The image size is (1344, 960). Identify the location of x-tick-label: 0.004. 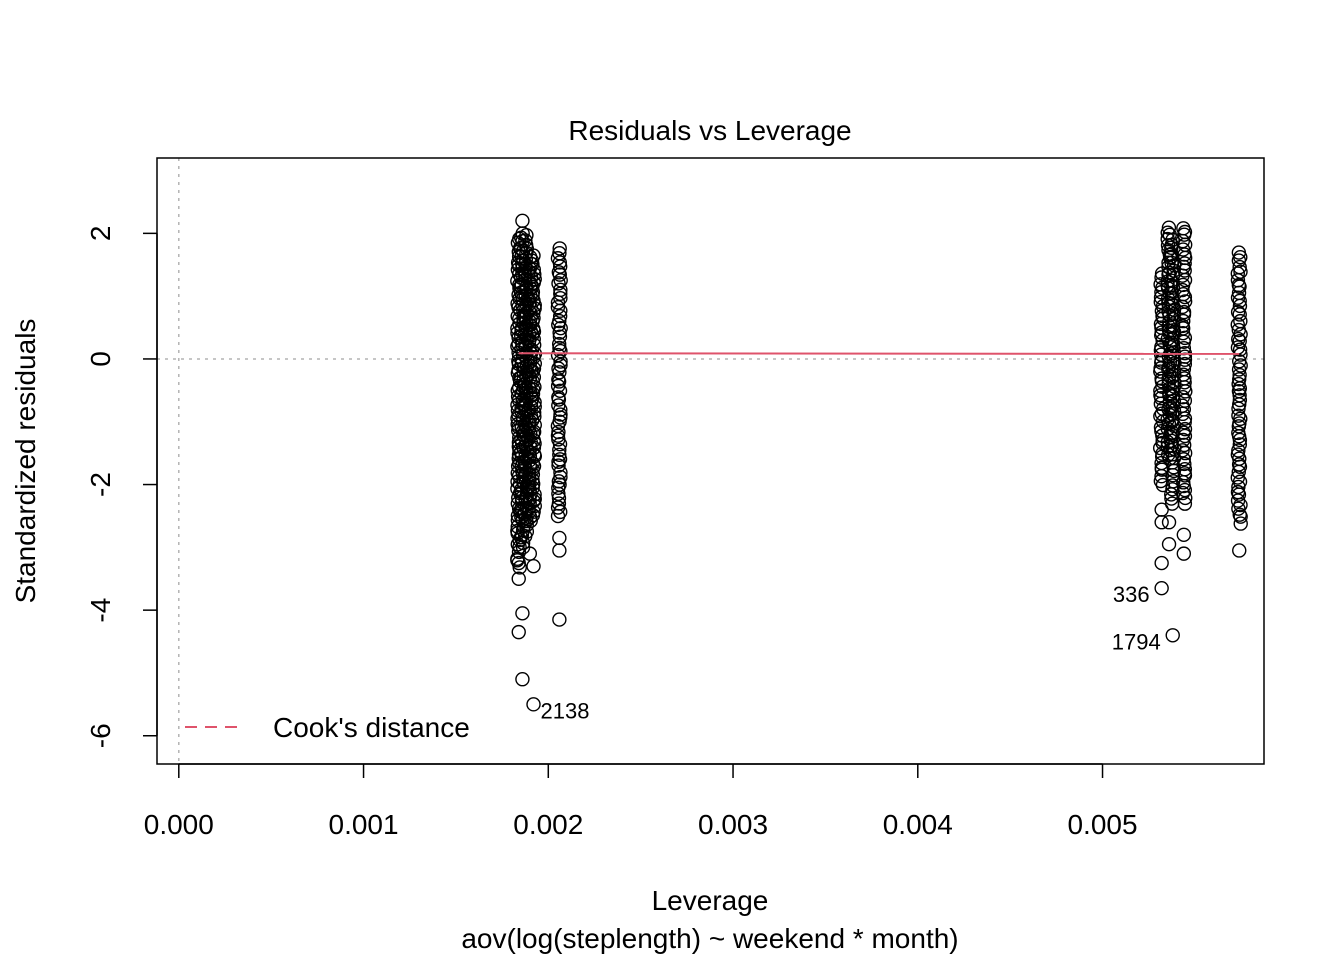
(918, 824).